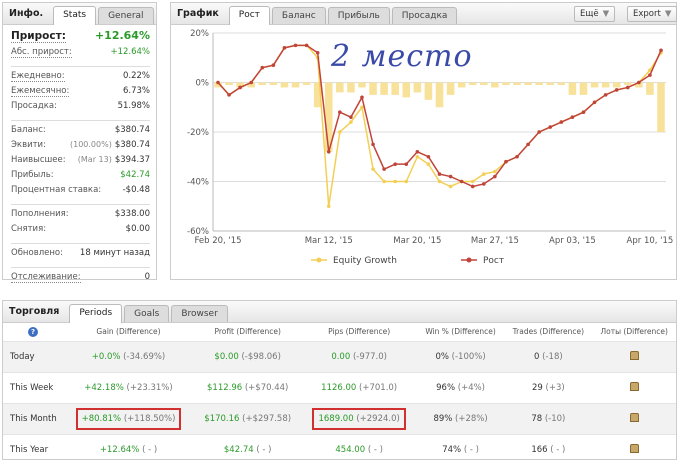 The image size is (680, 465). Describe the element at coordinates (417, 241) in the screenshot. I see `x-tick-label: Mar 20, '15` at that location.